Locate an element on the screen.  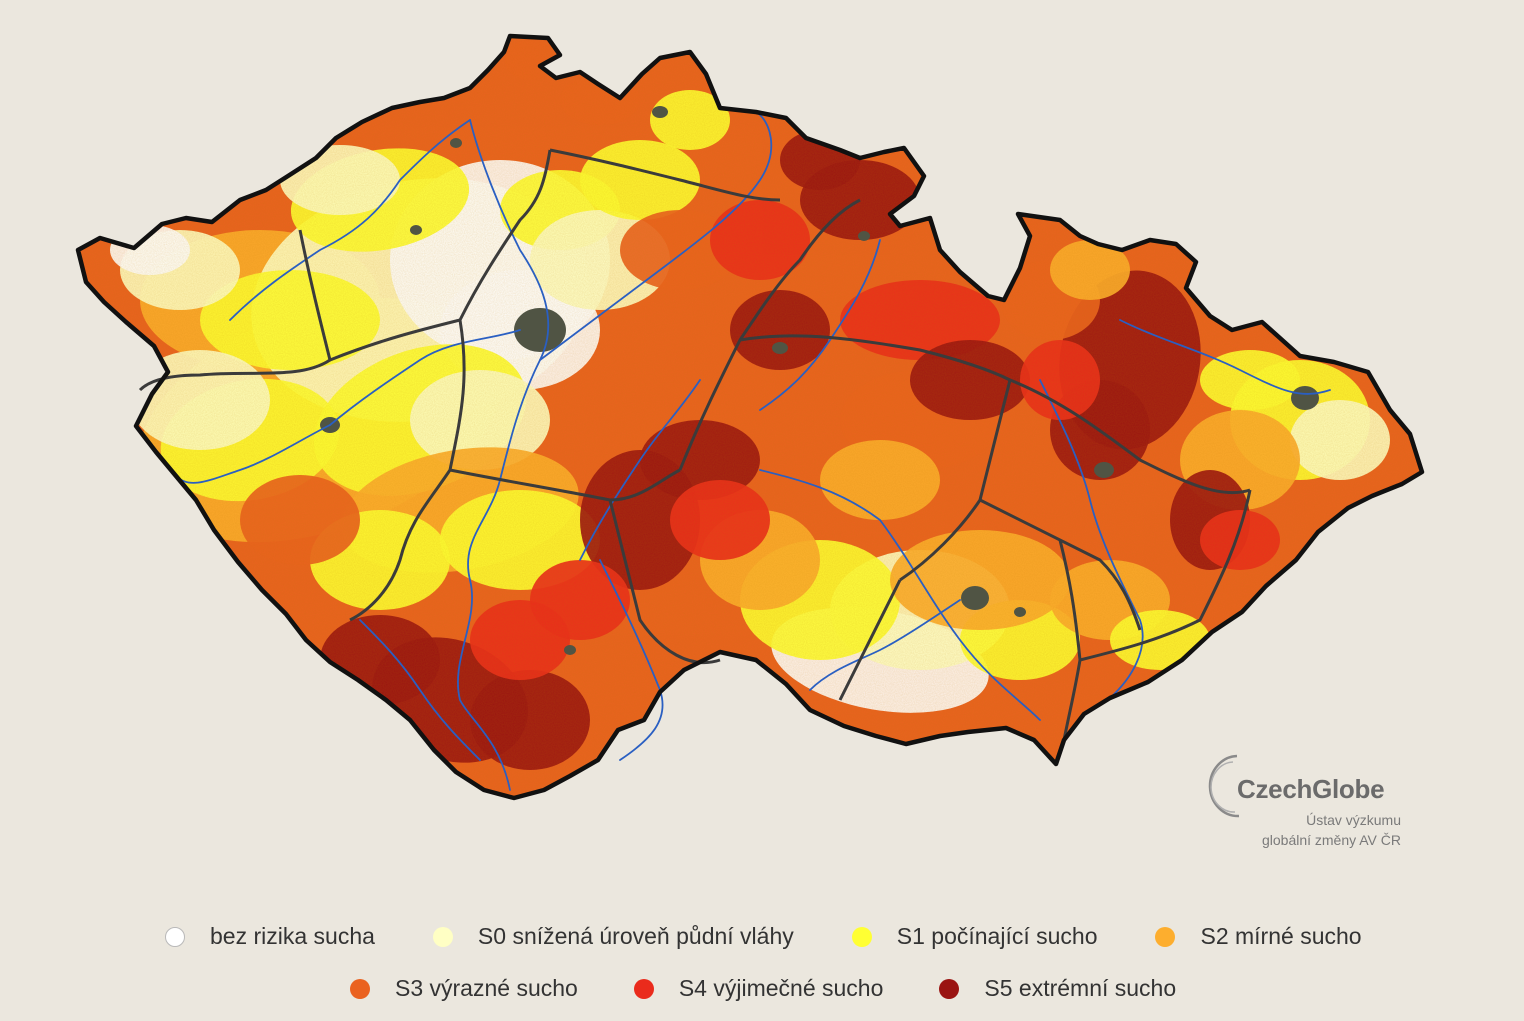
legend-label: S0 snížená úroveň půdní vláhy is located at coordinates (635, 936).